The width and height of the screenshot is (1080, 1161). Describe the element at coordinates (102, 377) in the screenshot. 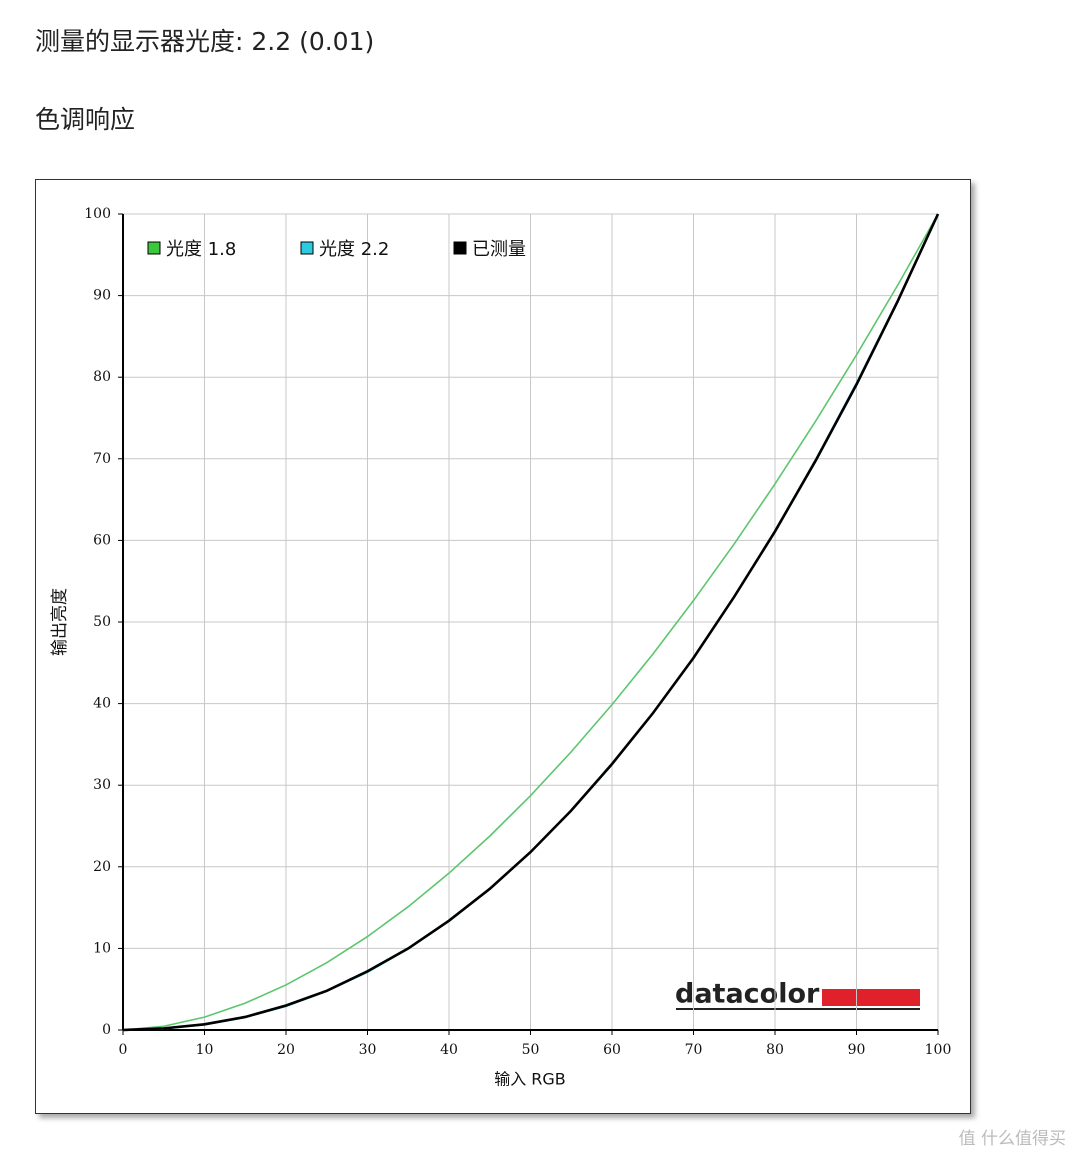

I see `y-tick-label: 80` at that location.